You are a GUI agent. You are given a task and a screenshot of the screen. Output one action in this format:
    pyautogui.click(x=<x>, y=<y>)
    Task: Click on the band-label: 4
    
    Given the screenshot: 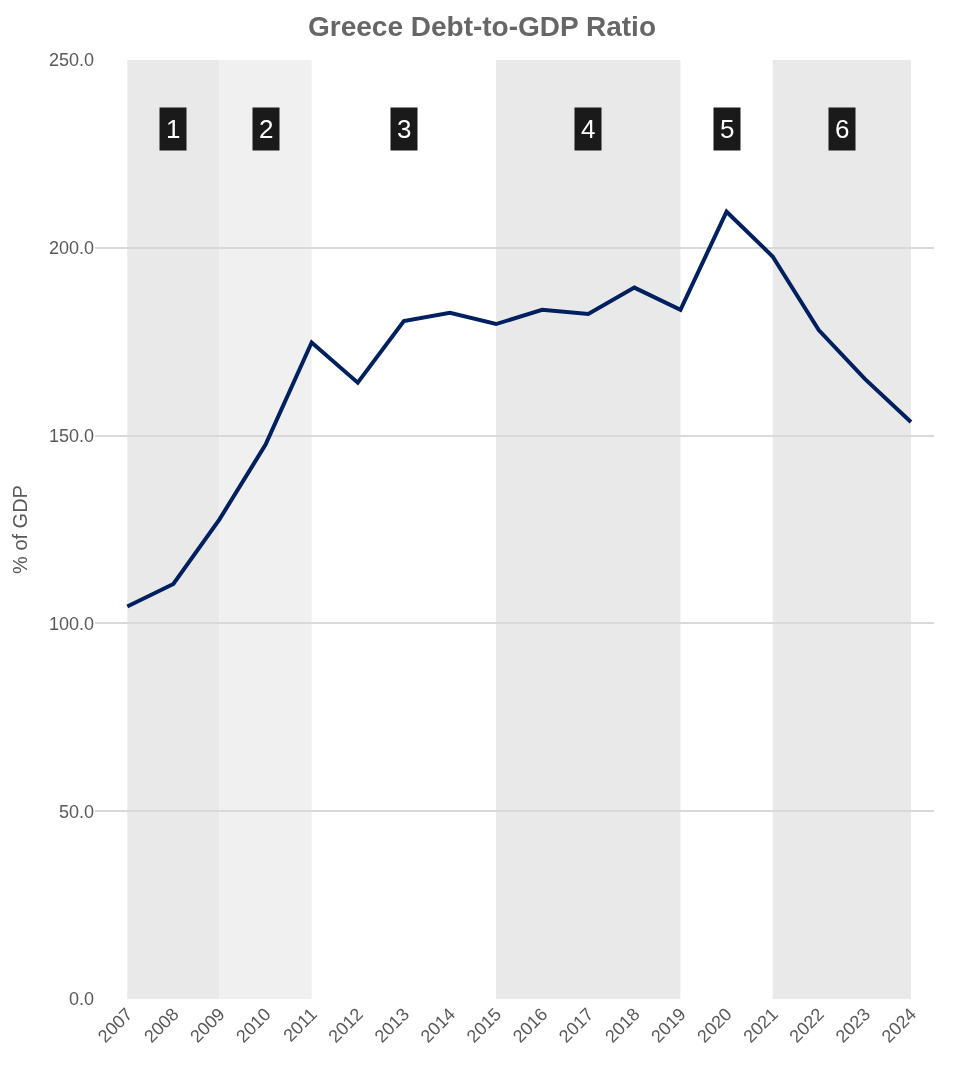 What is the action you would take?
    pyautogui.click(x=588, y=129)
    